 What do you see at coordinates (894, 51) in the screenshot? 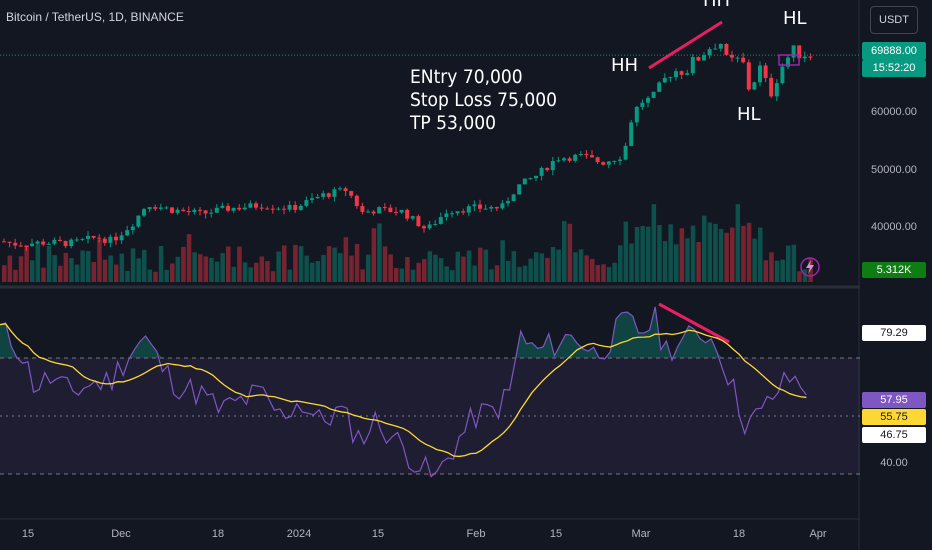
I see `current-price-badge: 69888.00` at bounding box center [894, 51].